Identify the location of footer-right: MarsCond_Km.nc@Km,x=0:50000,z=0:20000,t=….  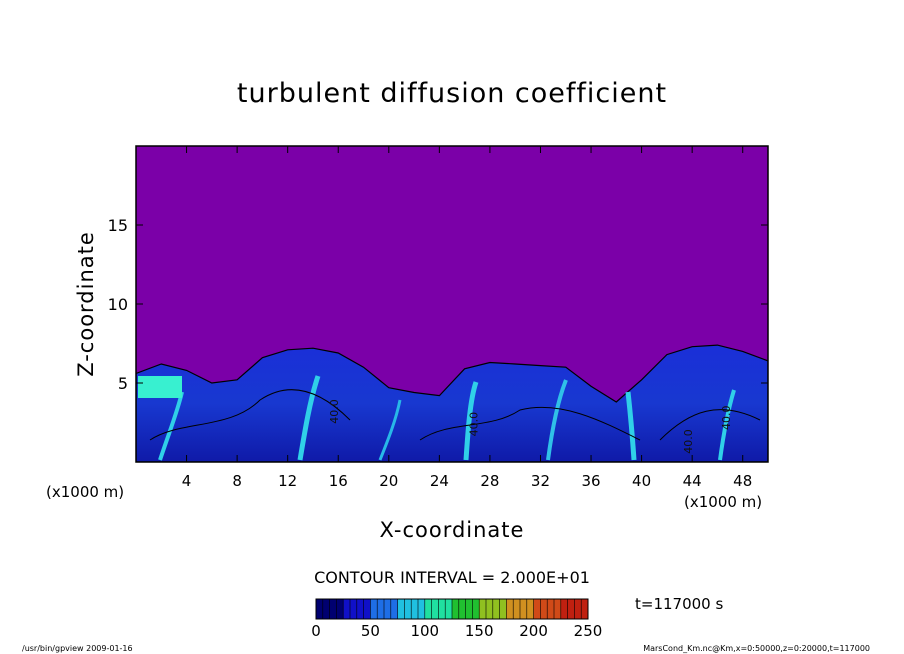
(756, 648).